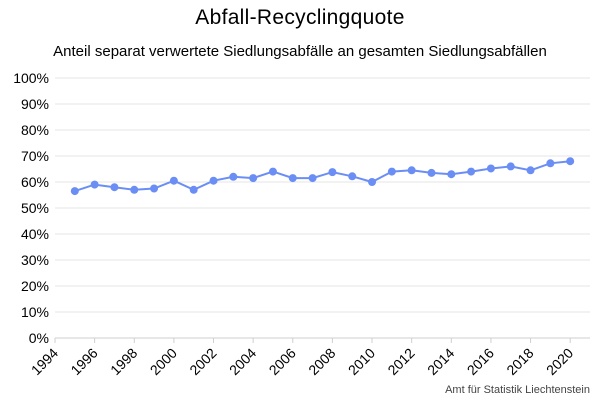 This screenshot has height=400, width=600. I want to click on y-tick-label: 10%, so click(35, 312).